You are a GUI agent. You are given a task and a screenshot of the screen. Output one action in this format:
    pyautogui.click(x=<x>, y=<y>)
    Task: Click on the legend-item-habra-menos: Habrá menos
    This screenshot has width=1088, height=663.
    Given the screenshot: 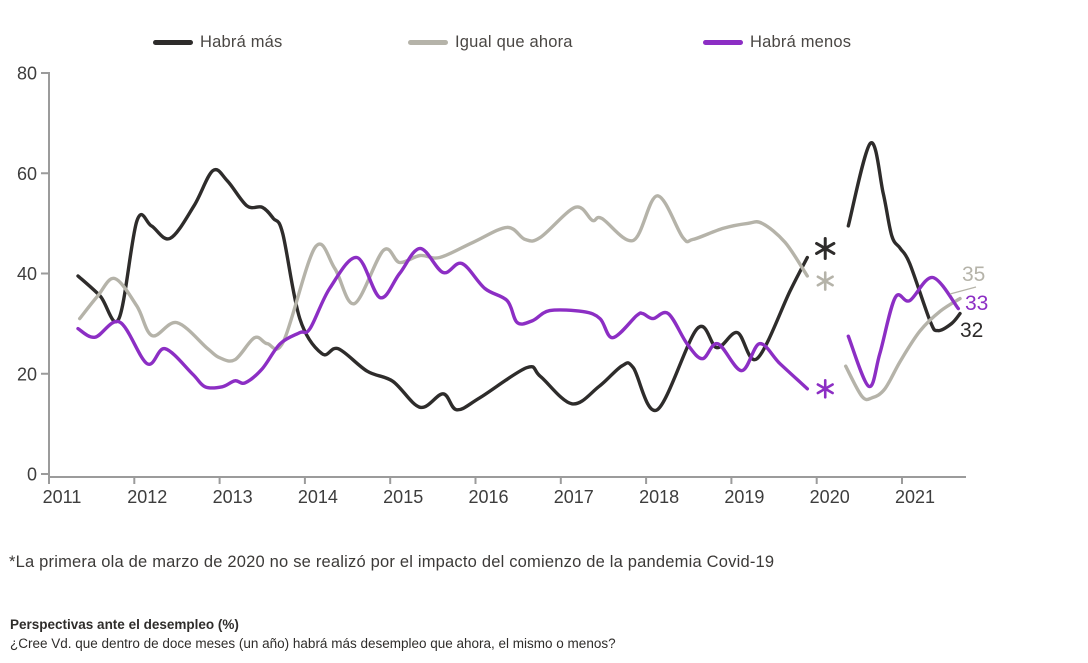 What is the action you would take?
    pyautogui.click(x=777, y=42)
    